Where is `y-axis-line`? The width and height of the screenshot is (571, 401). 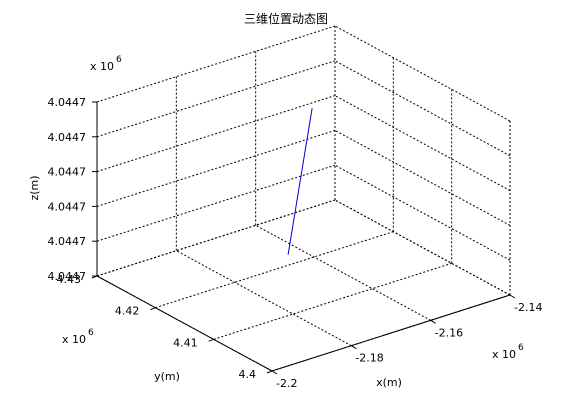 y-axis-line is located at coordinates (184, 323).